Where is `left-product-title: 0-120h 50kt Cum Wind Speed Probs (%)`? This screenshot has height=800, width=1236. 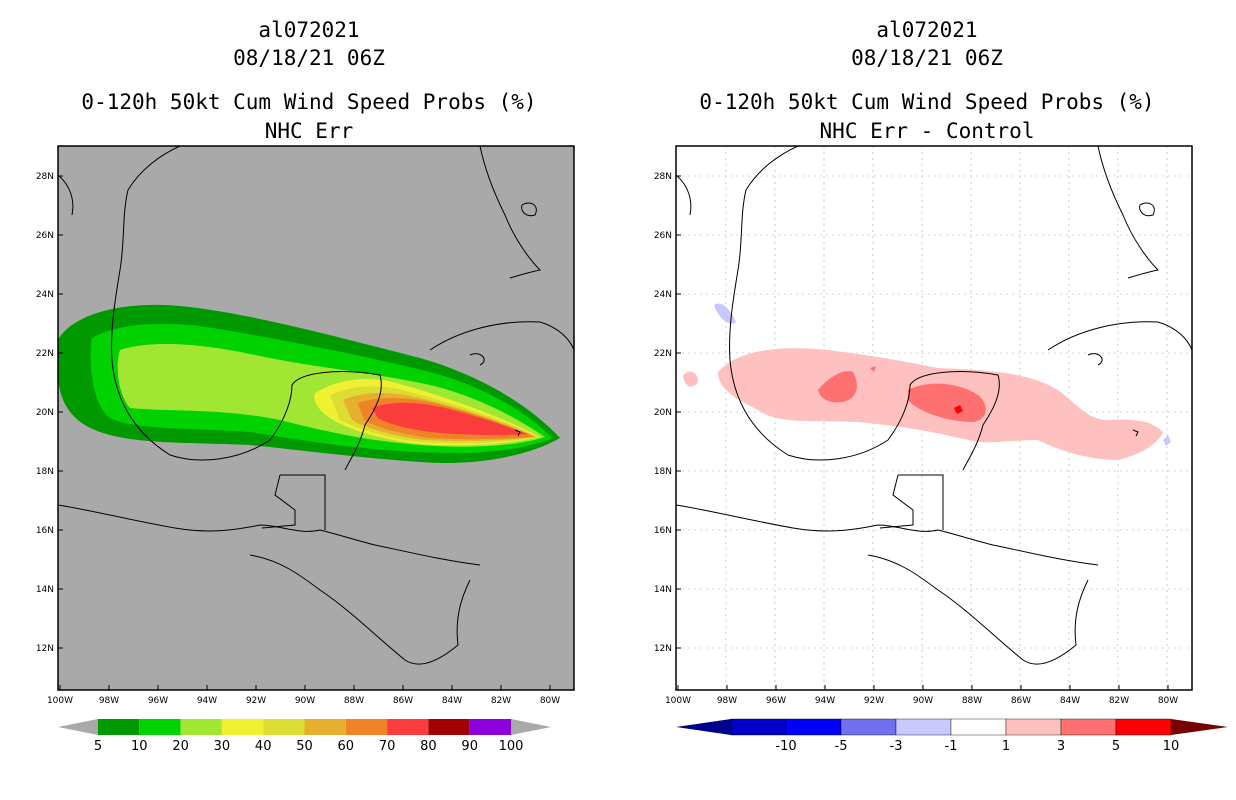
left-product-title: 0-120h 50kt Cum Wind Speed Probs (%) is located at coordinates (309, 102).